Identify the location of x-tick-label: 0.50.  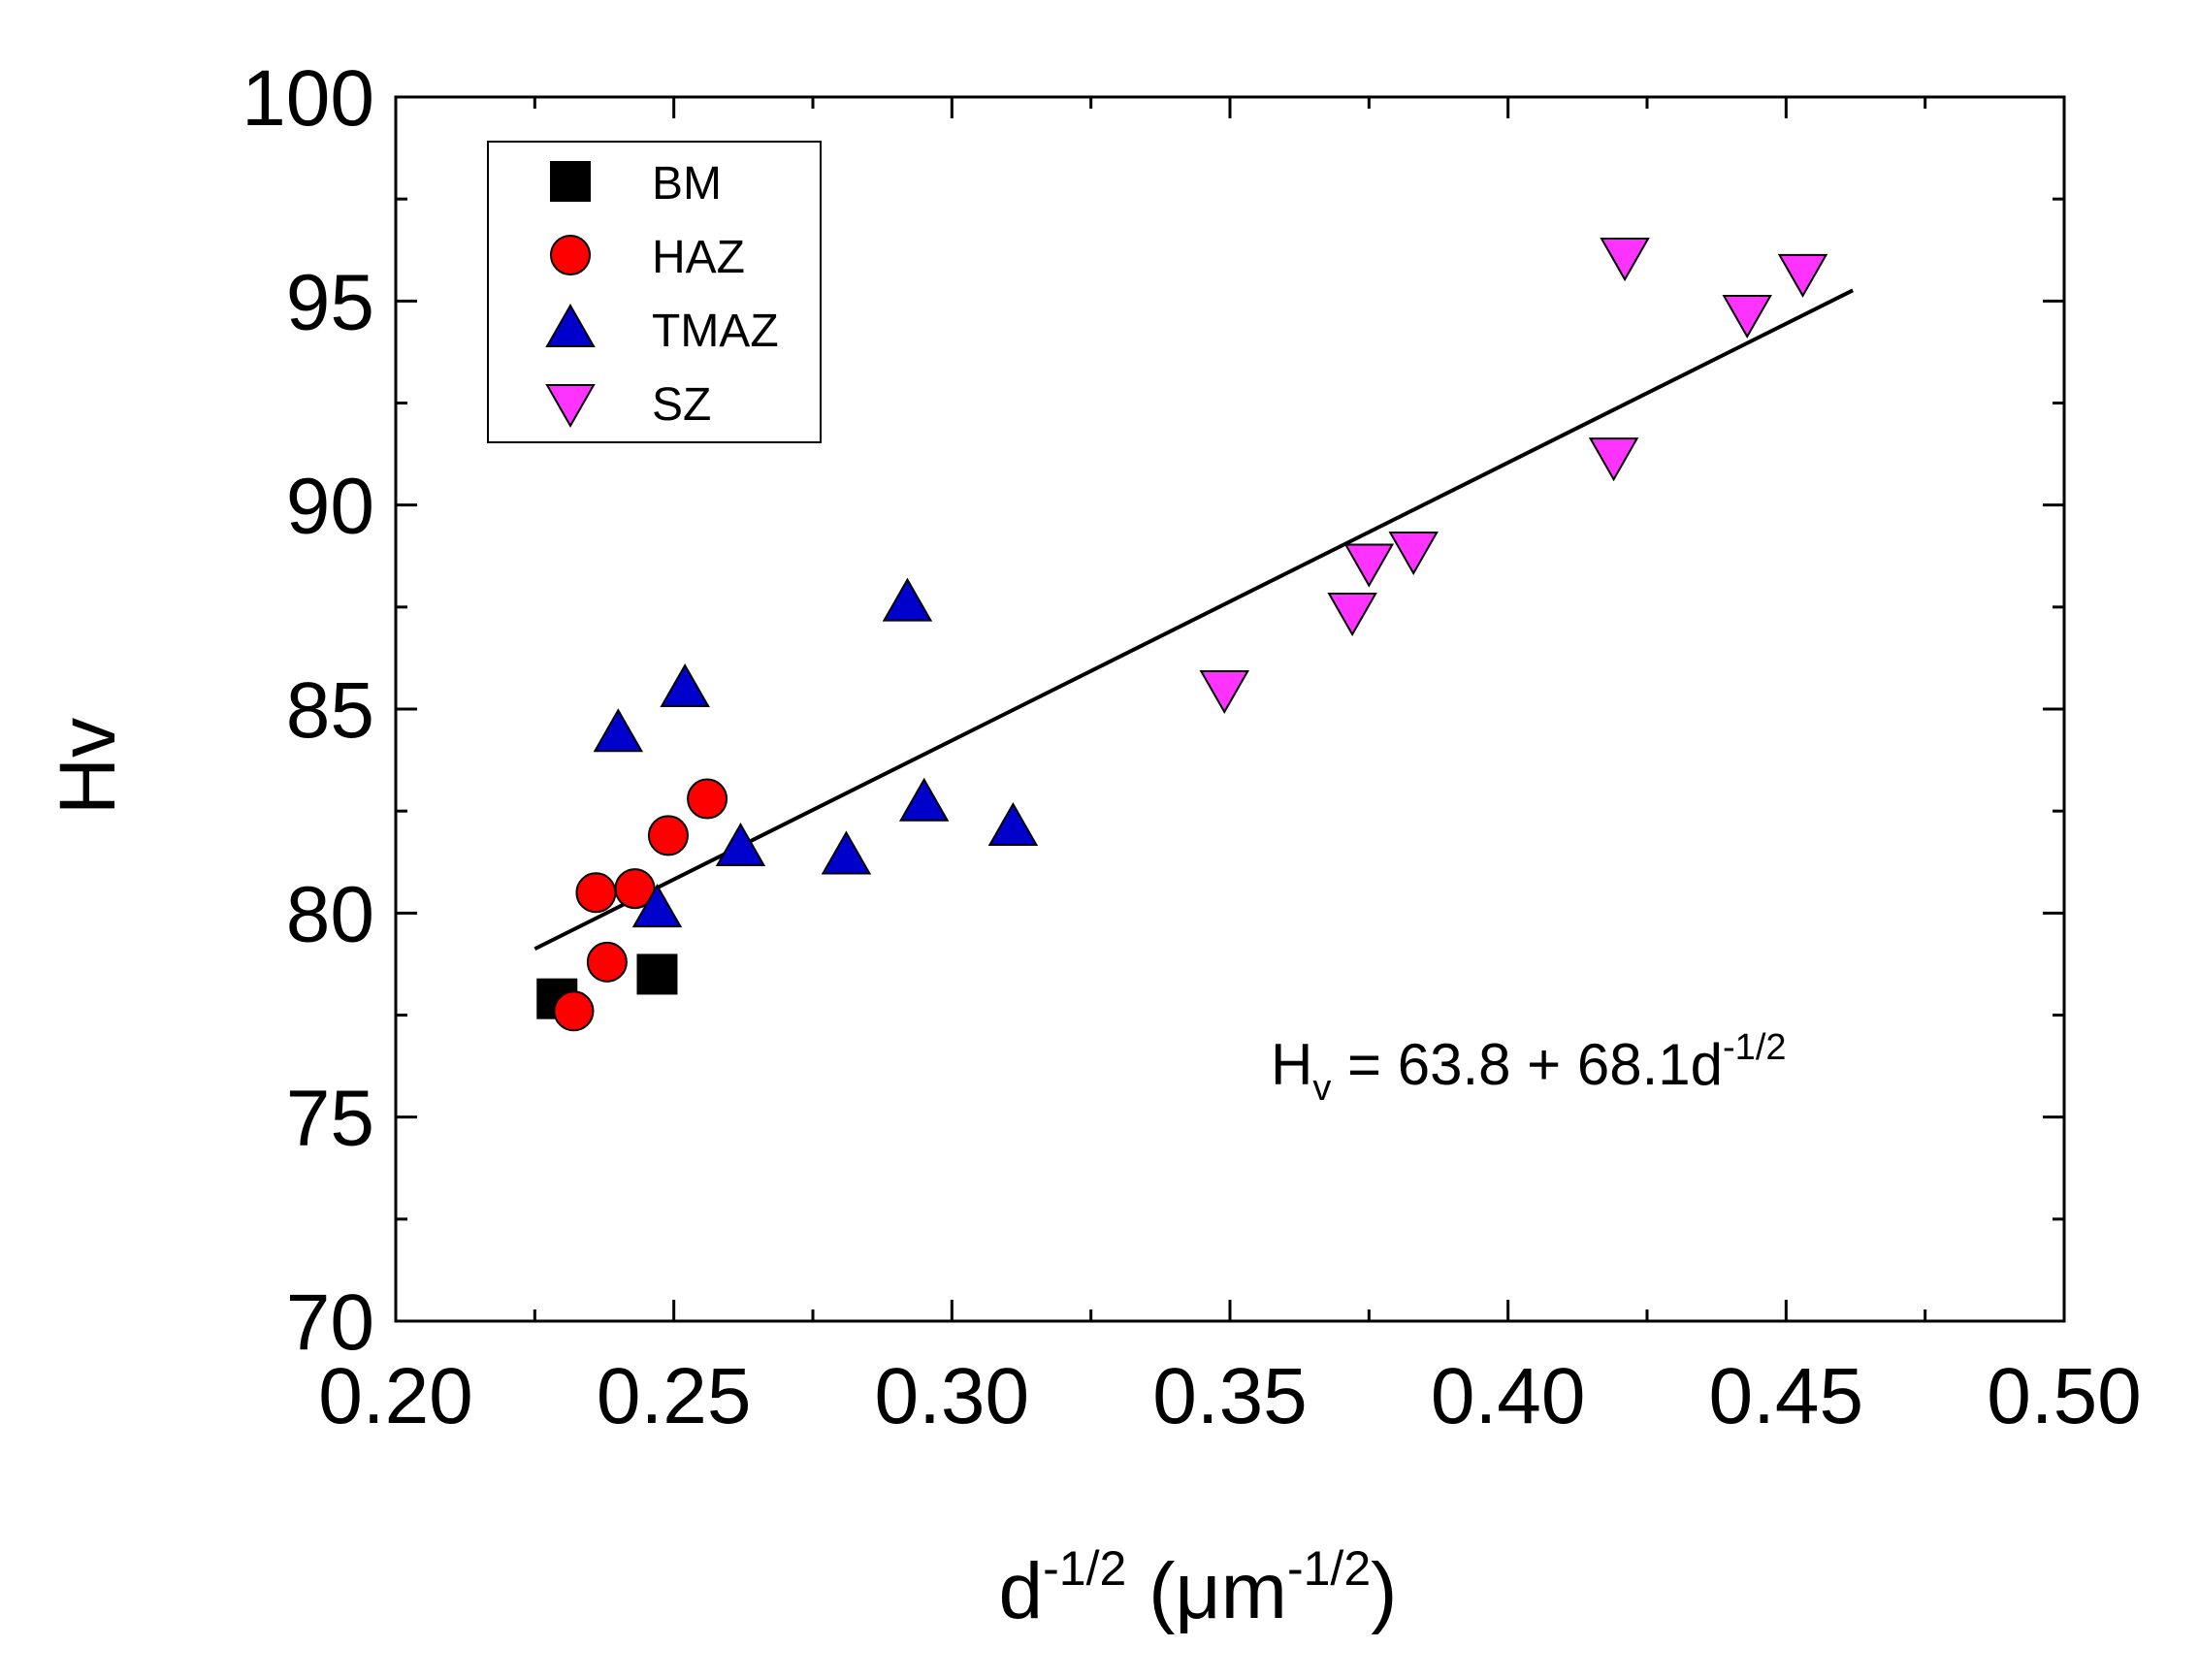
(2064, 1396).